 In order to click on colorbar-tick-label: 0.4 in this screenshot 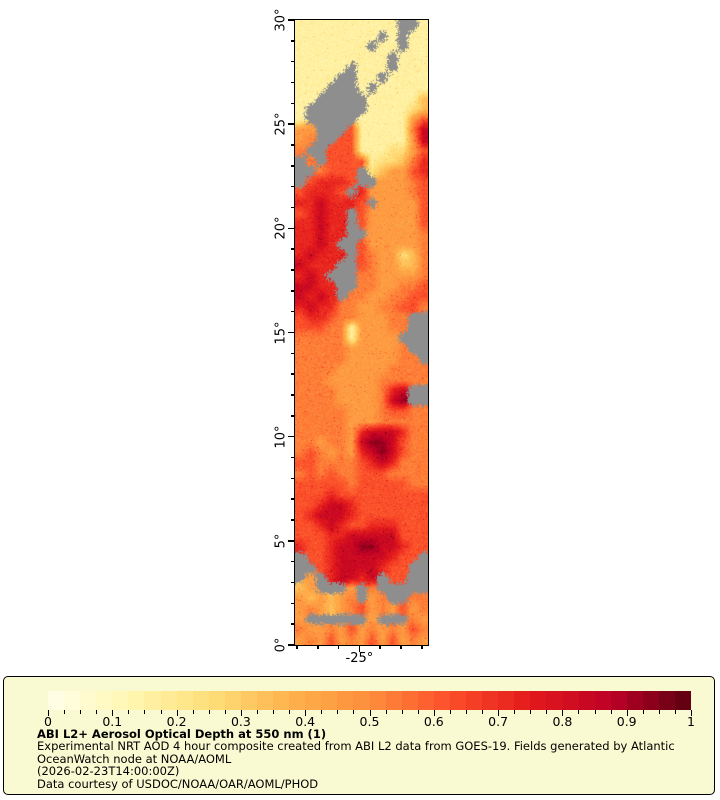, I will do `click(305, 721)`.